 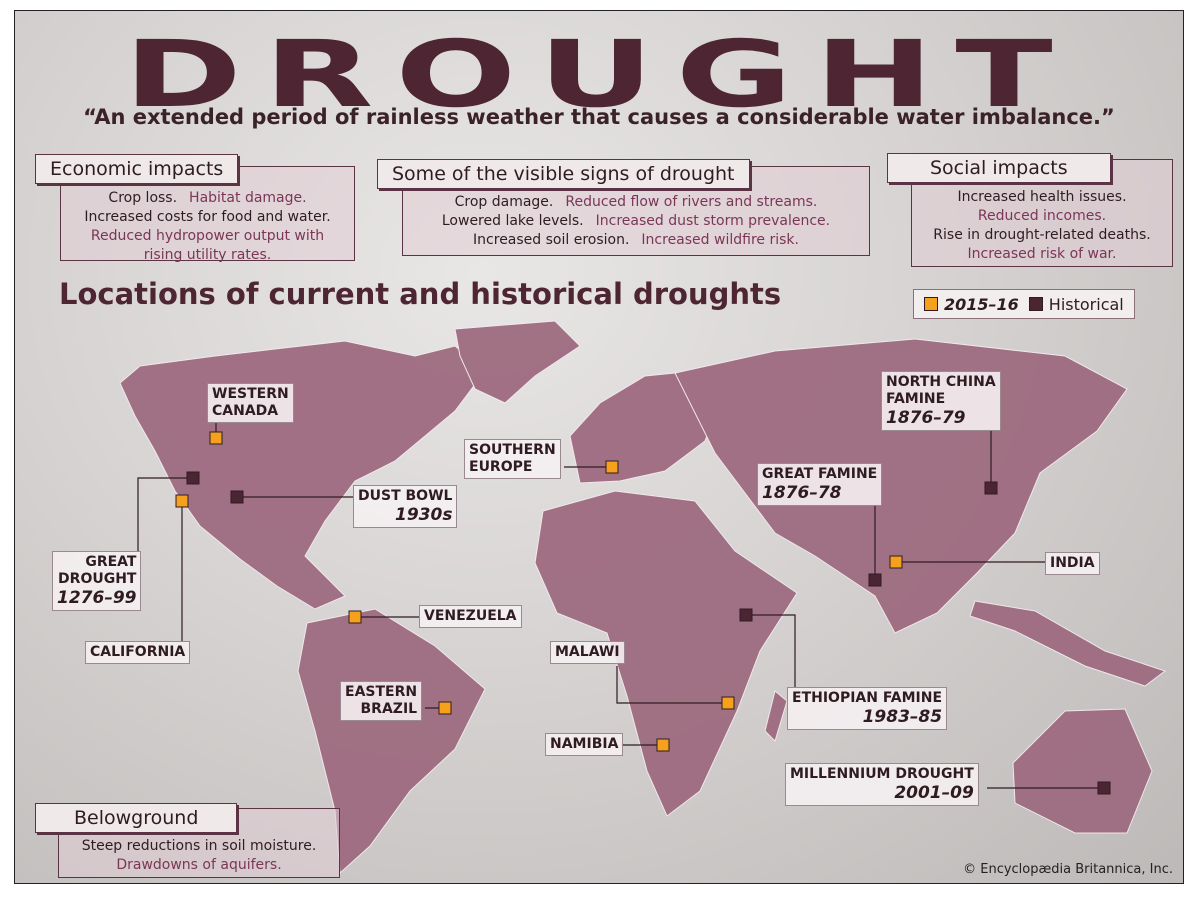 What do you see at coordinates (1086, 304) in the screenshot?
I see `legend-label: Historical` at bounding box center [1086, 304].